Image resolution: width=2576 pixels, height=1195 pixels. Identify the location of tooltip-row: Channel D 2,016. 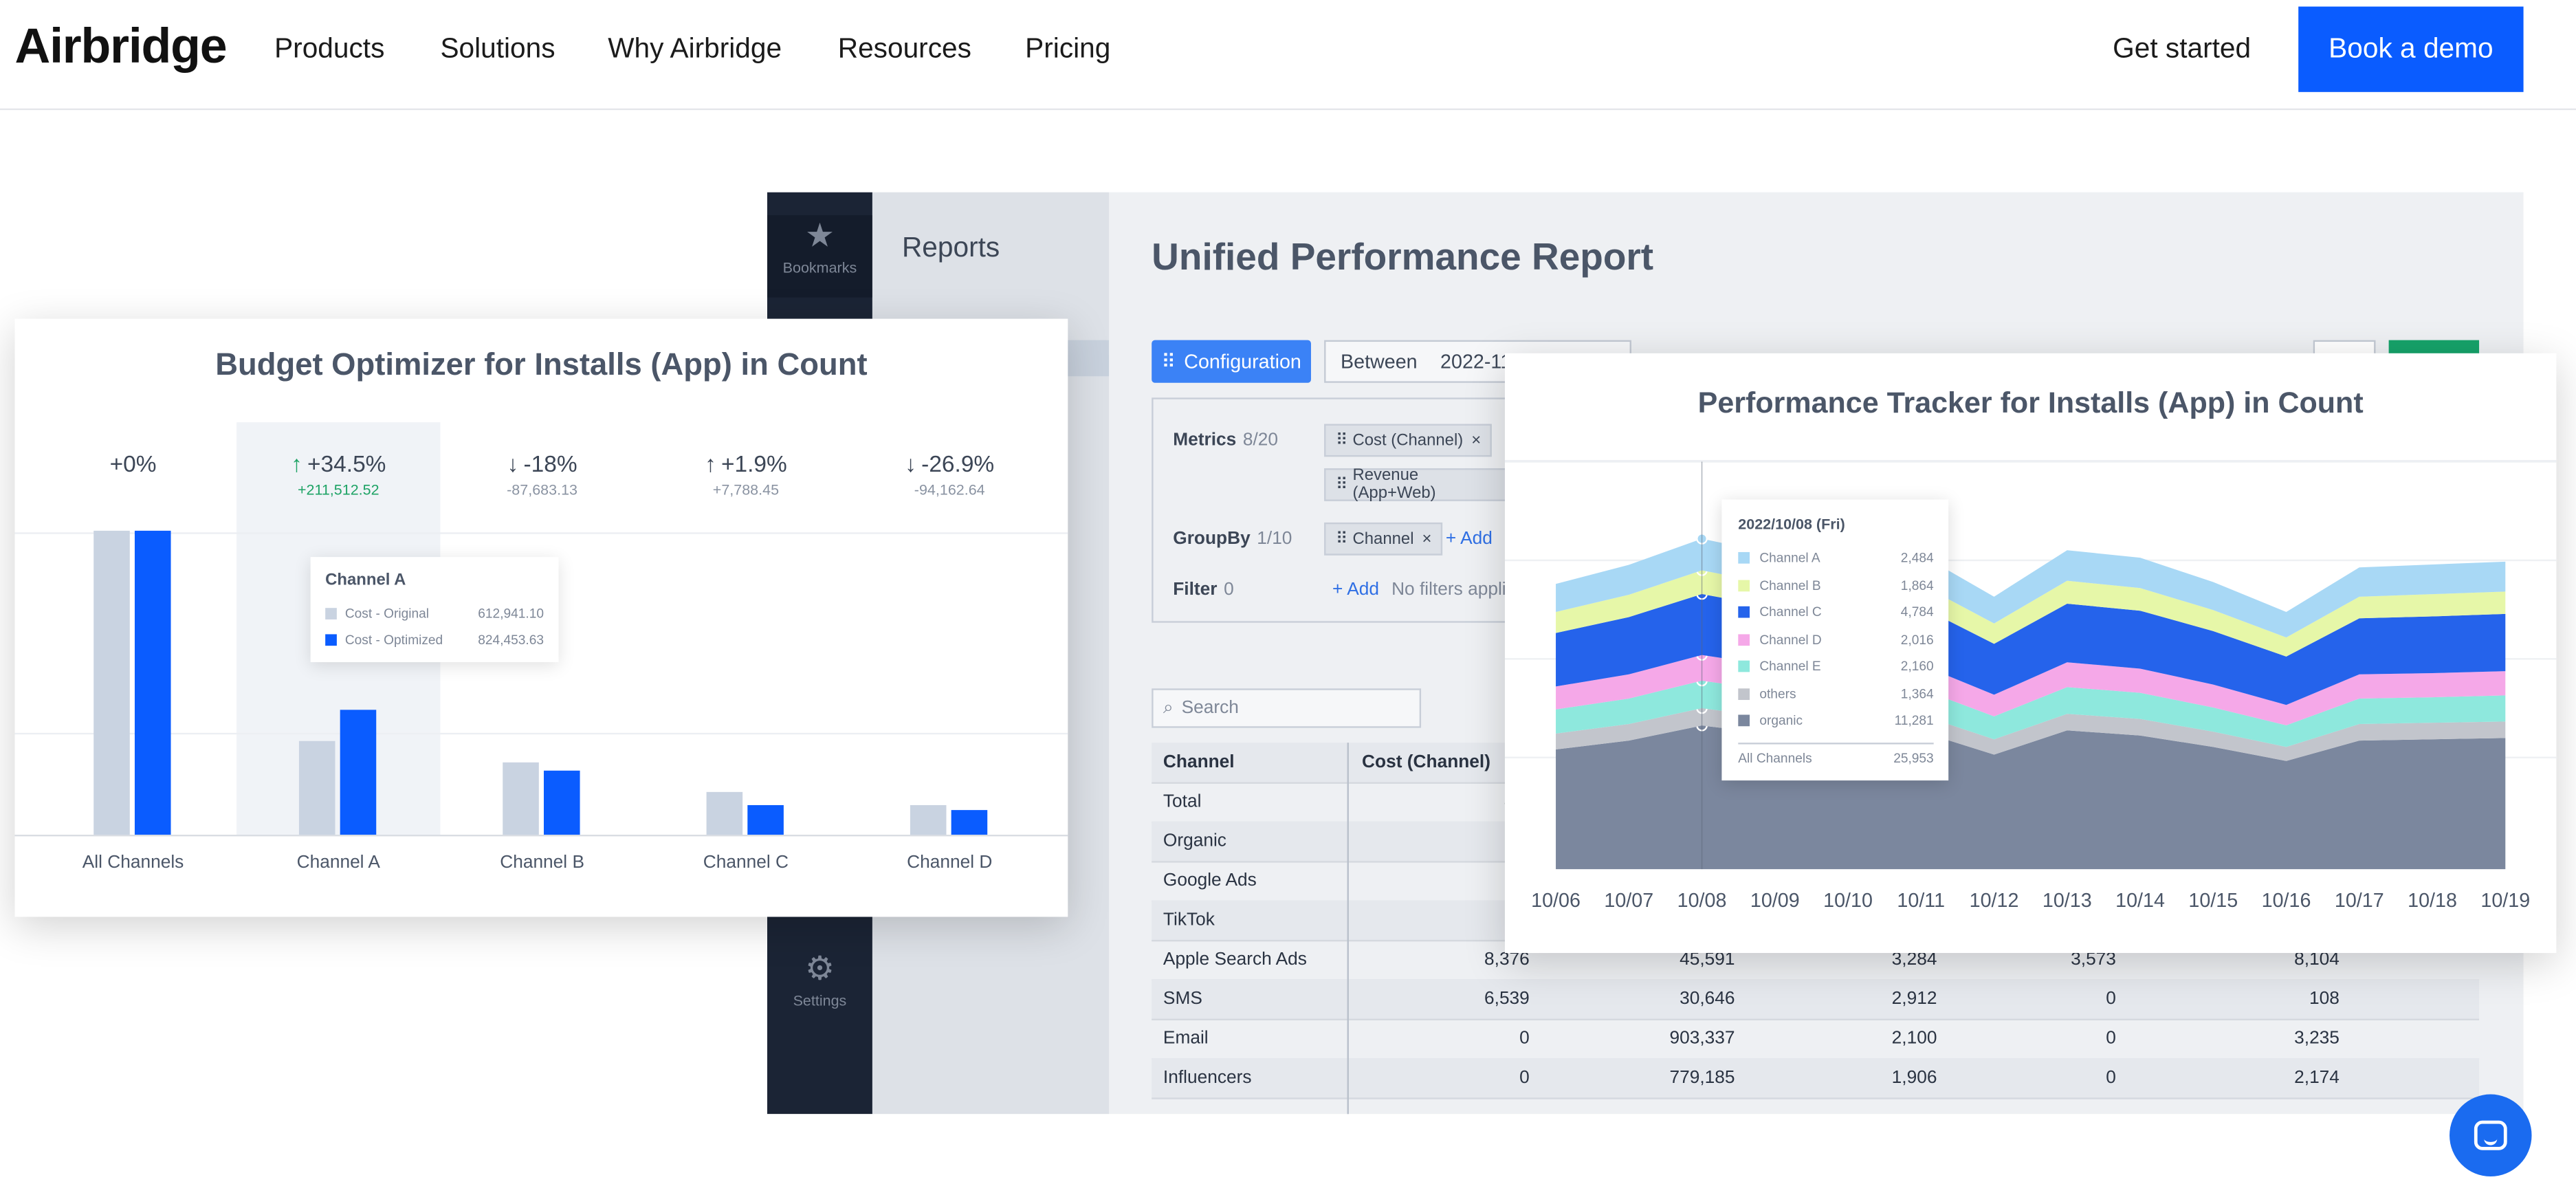
(1836, 639).